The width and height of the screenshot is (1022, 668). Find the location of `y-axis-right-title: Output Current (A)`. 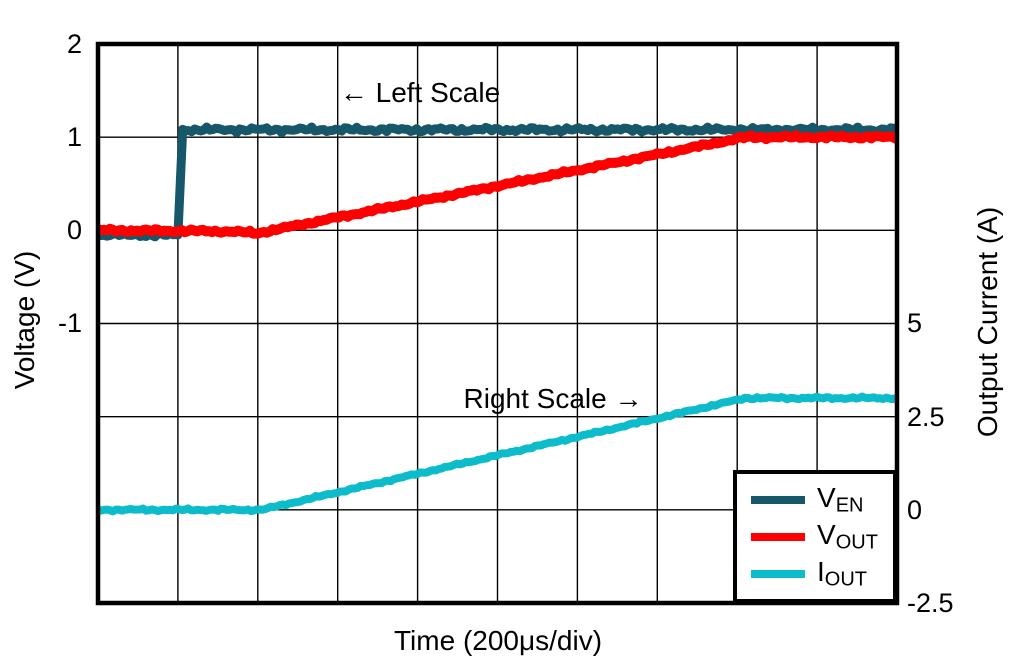

y-axis-right-title: Output Current (A) is located at coordinates (987, 322).